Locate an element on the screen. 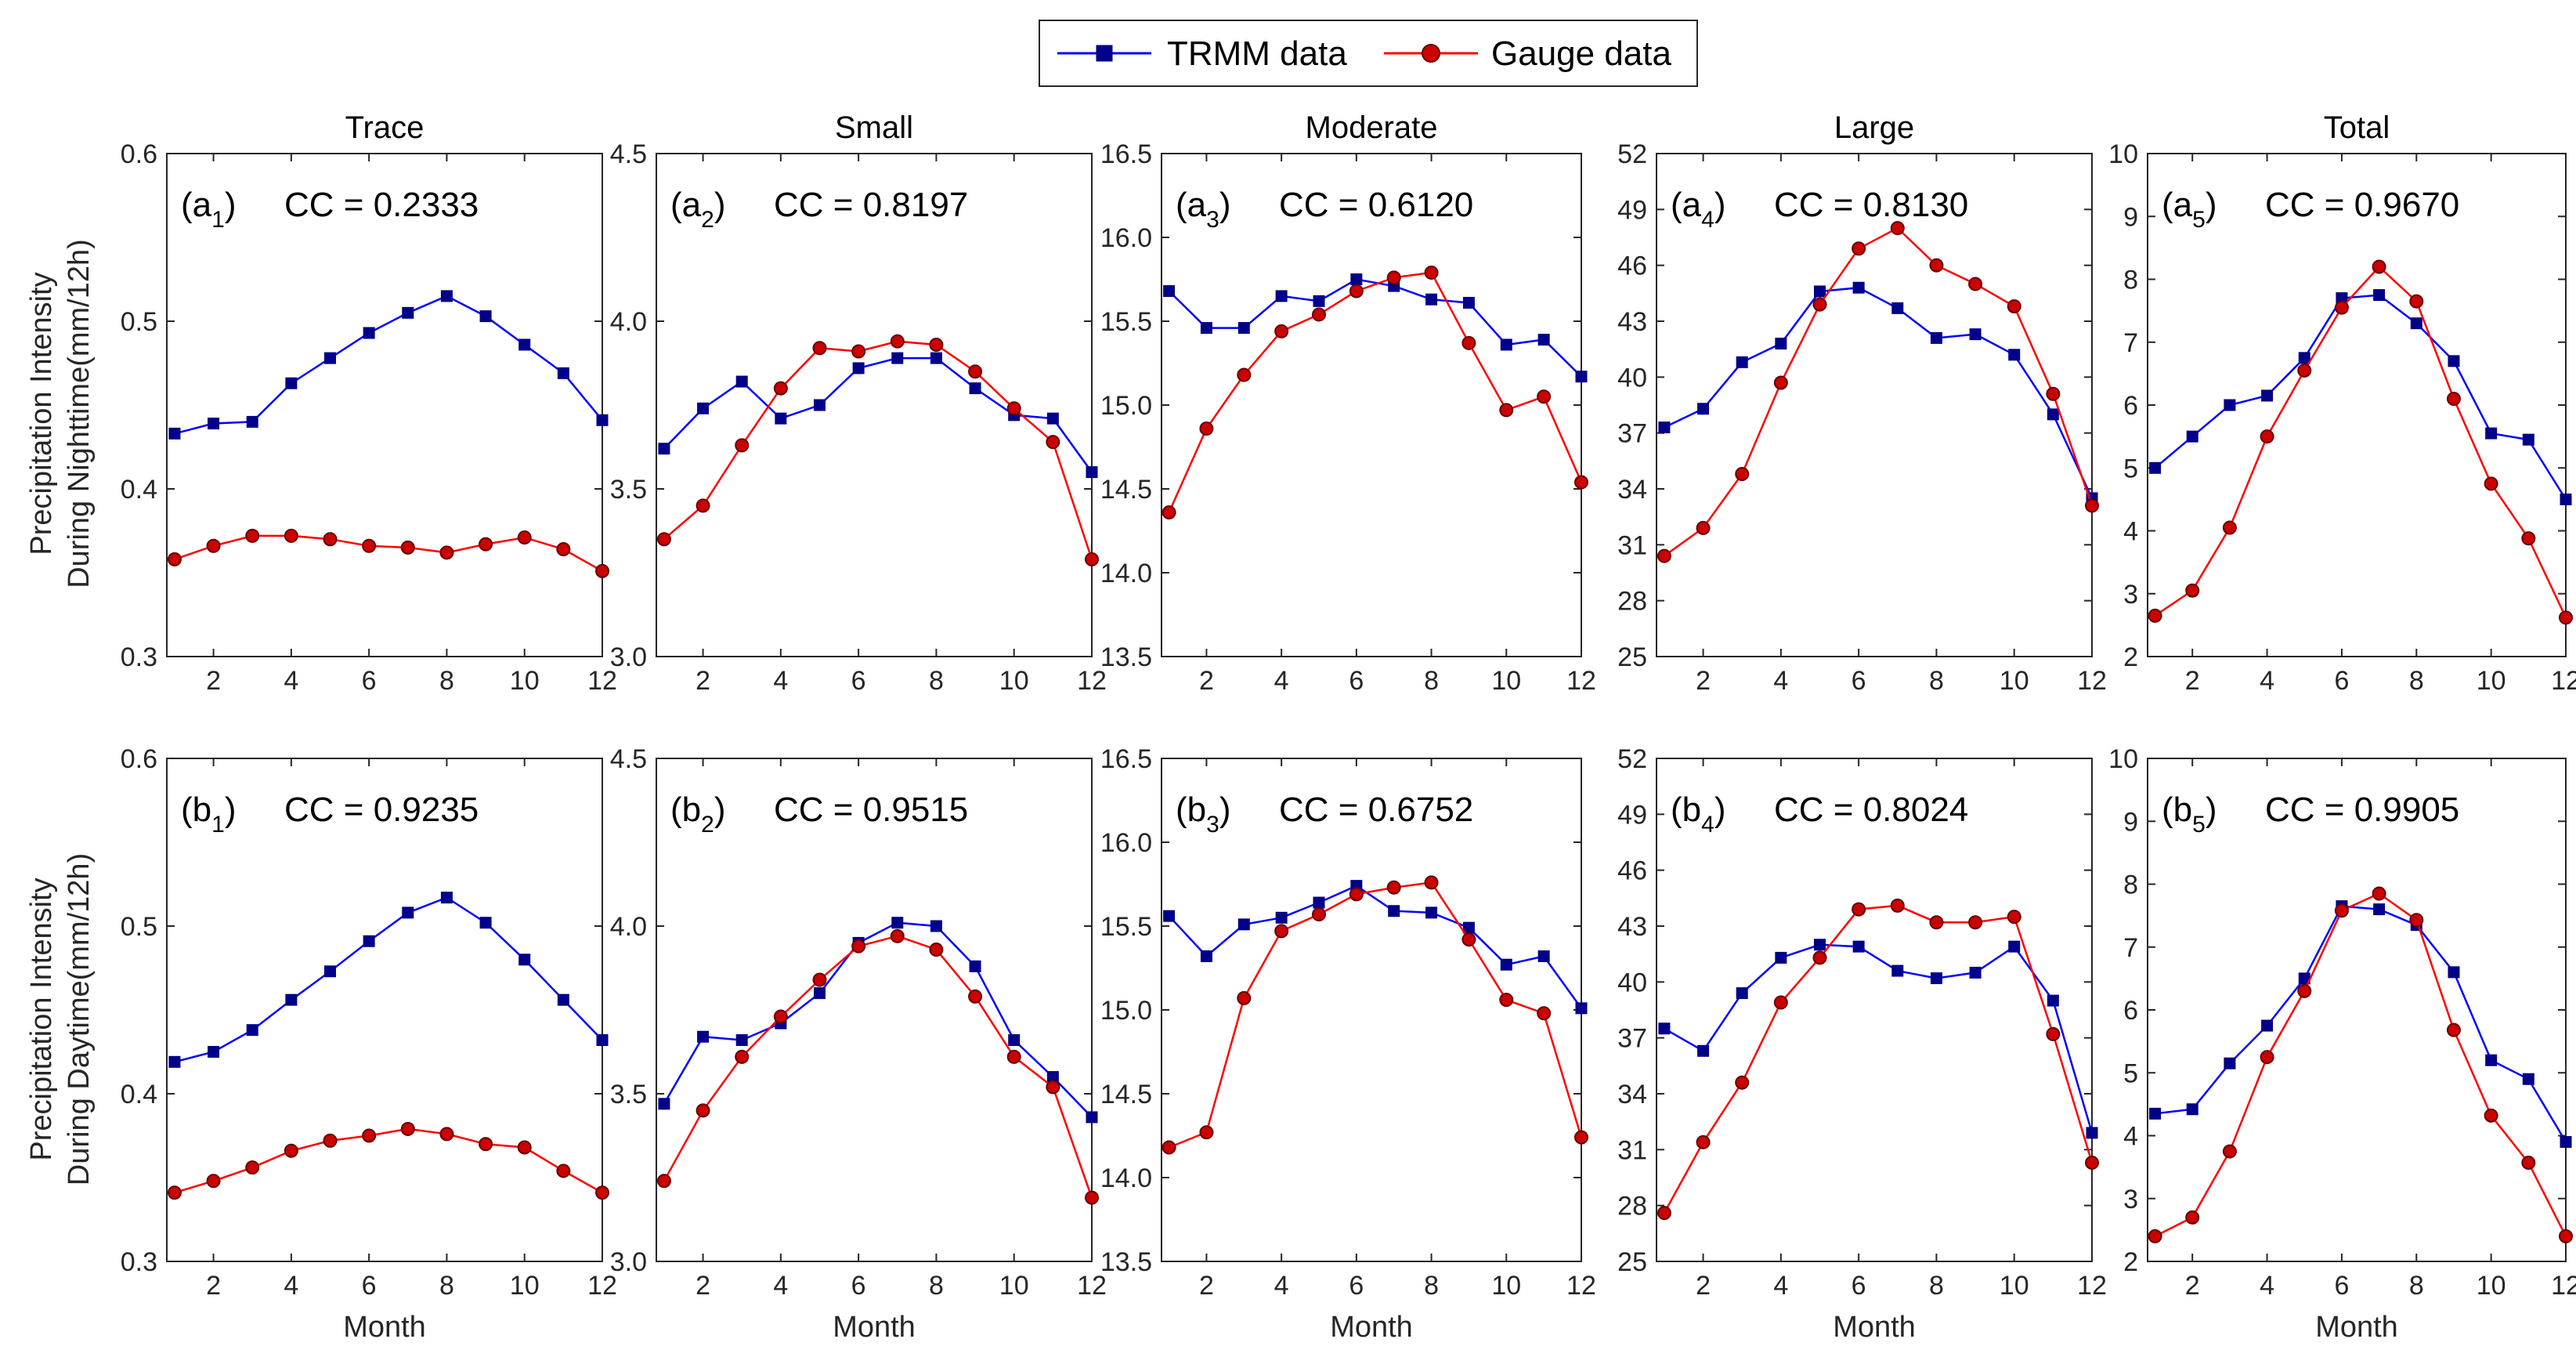  gauge-series-line is located at coordinates (2360, 441).